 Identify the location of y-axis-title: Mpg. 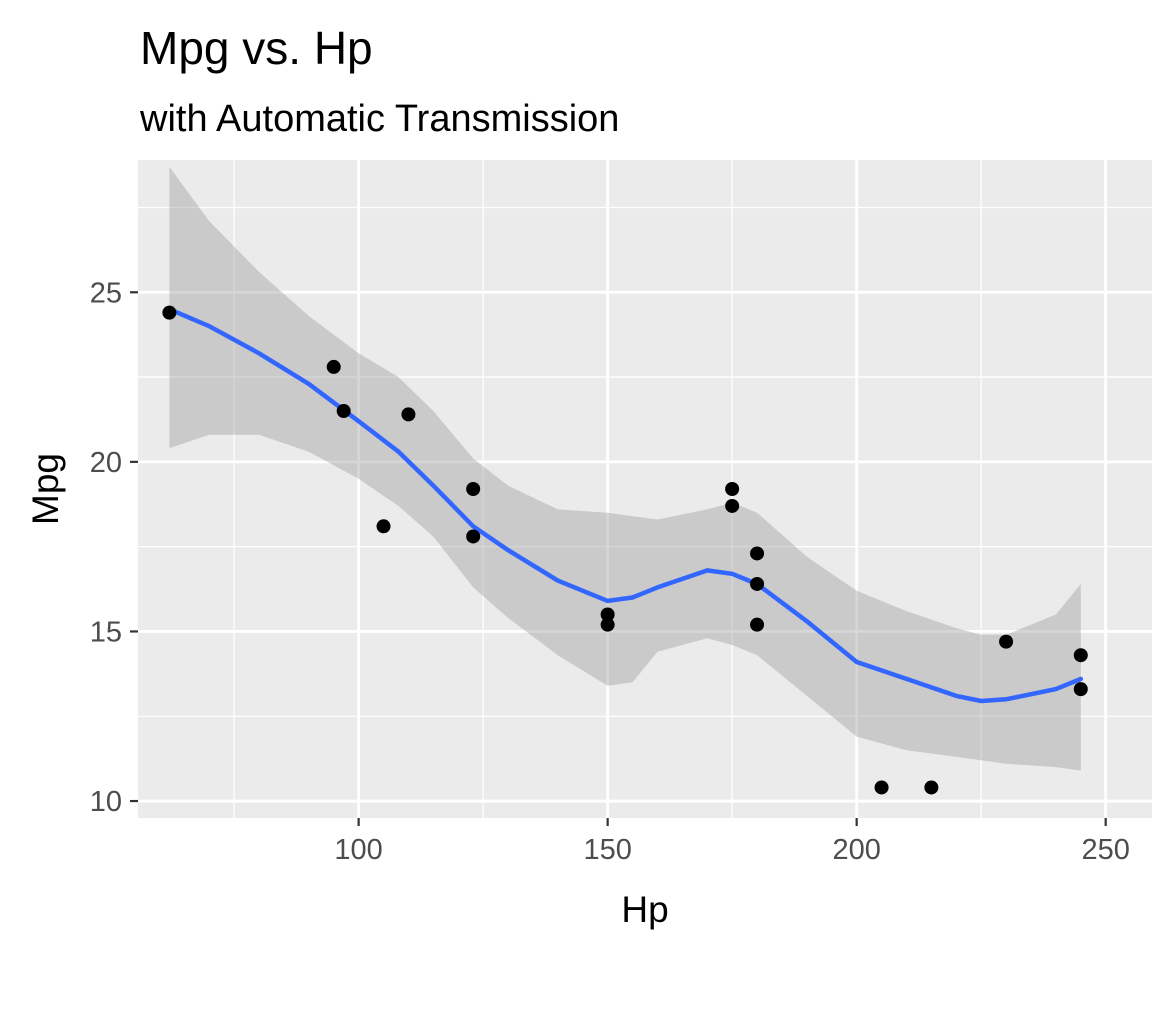
(45, 489).